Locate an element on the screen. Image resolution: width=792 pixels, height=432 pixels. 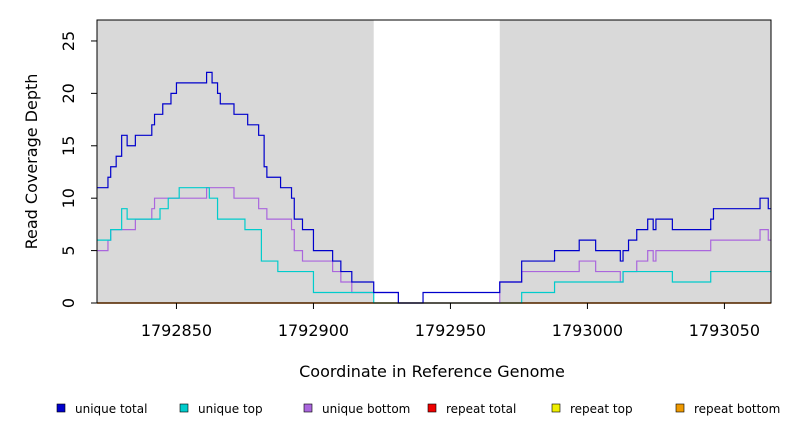
legend-label: repeat bottom is located at coordinates (737, 409).